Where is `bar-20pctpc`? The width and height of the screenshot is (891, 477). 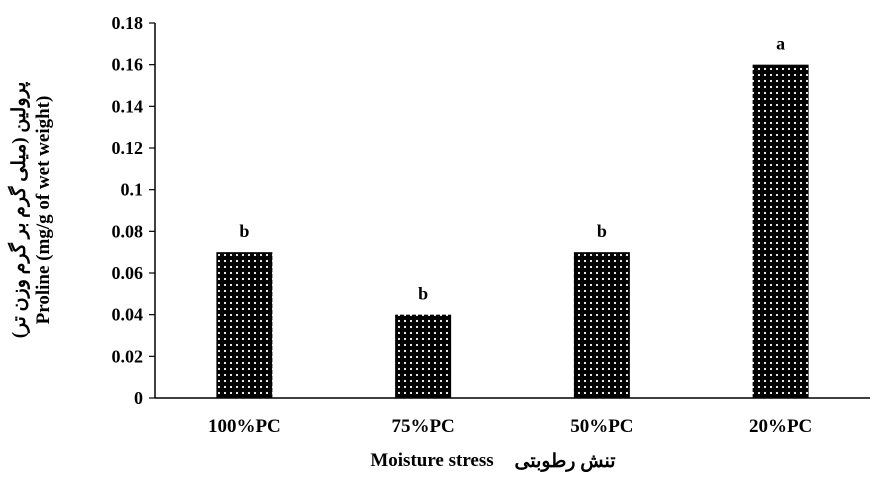 bar-20pctpc is located at coordinates (780, 231).